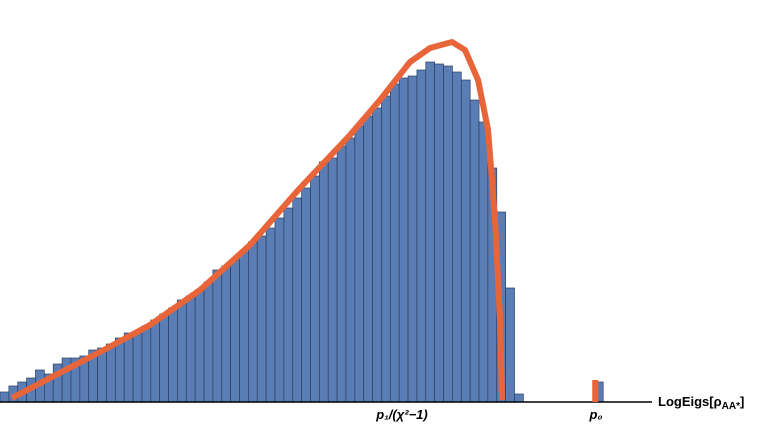  Describe the element at coordinates (731, 406) in the screenshot. I see `x-axis-label-part: AA*` at that location.